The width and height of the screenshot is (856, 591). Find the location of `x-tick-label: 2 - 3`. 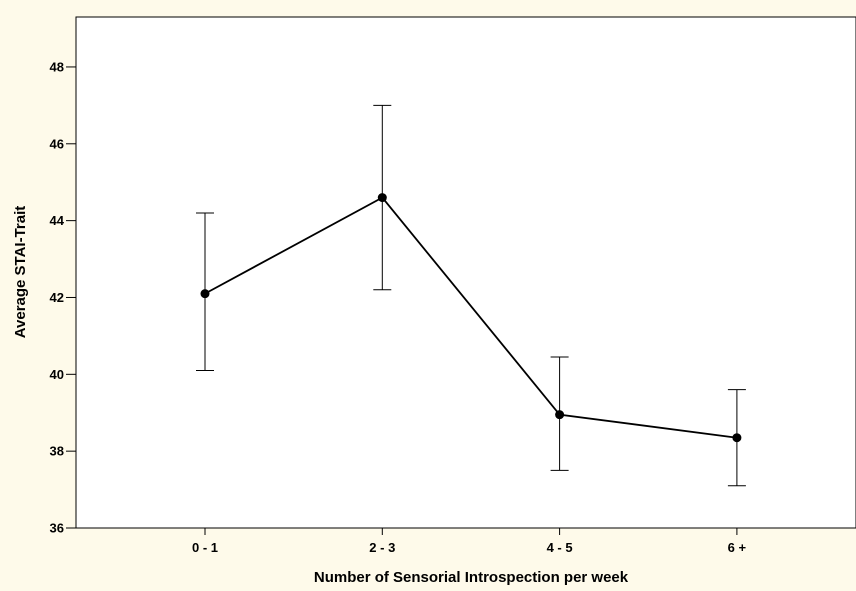

x-tick-label: 2 - 3 is located at coordinates (382, 547).